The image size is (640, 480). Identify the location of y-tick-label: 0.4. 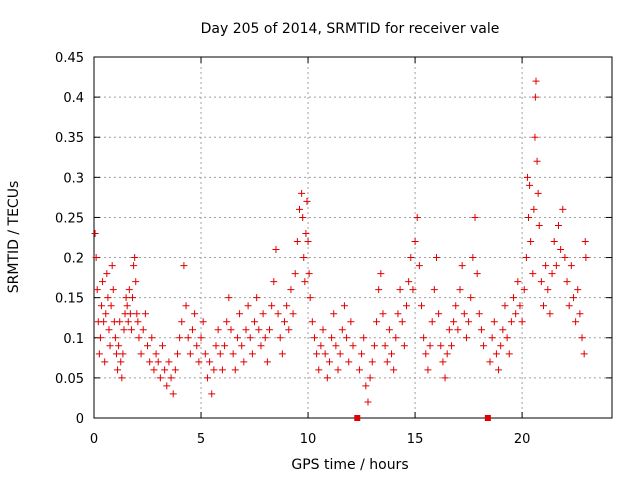
(73, 98).